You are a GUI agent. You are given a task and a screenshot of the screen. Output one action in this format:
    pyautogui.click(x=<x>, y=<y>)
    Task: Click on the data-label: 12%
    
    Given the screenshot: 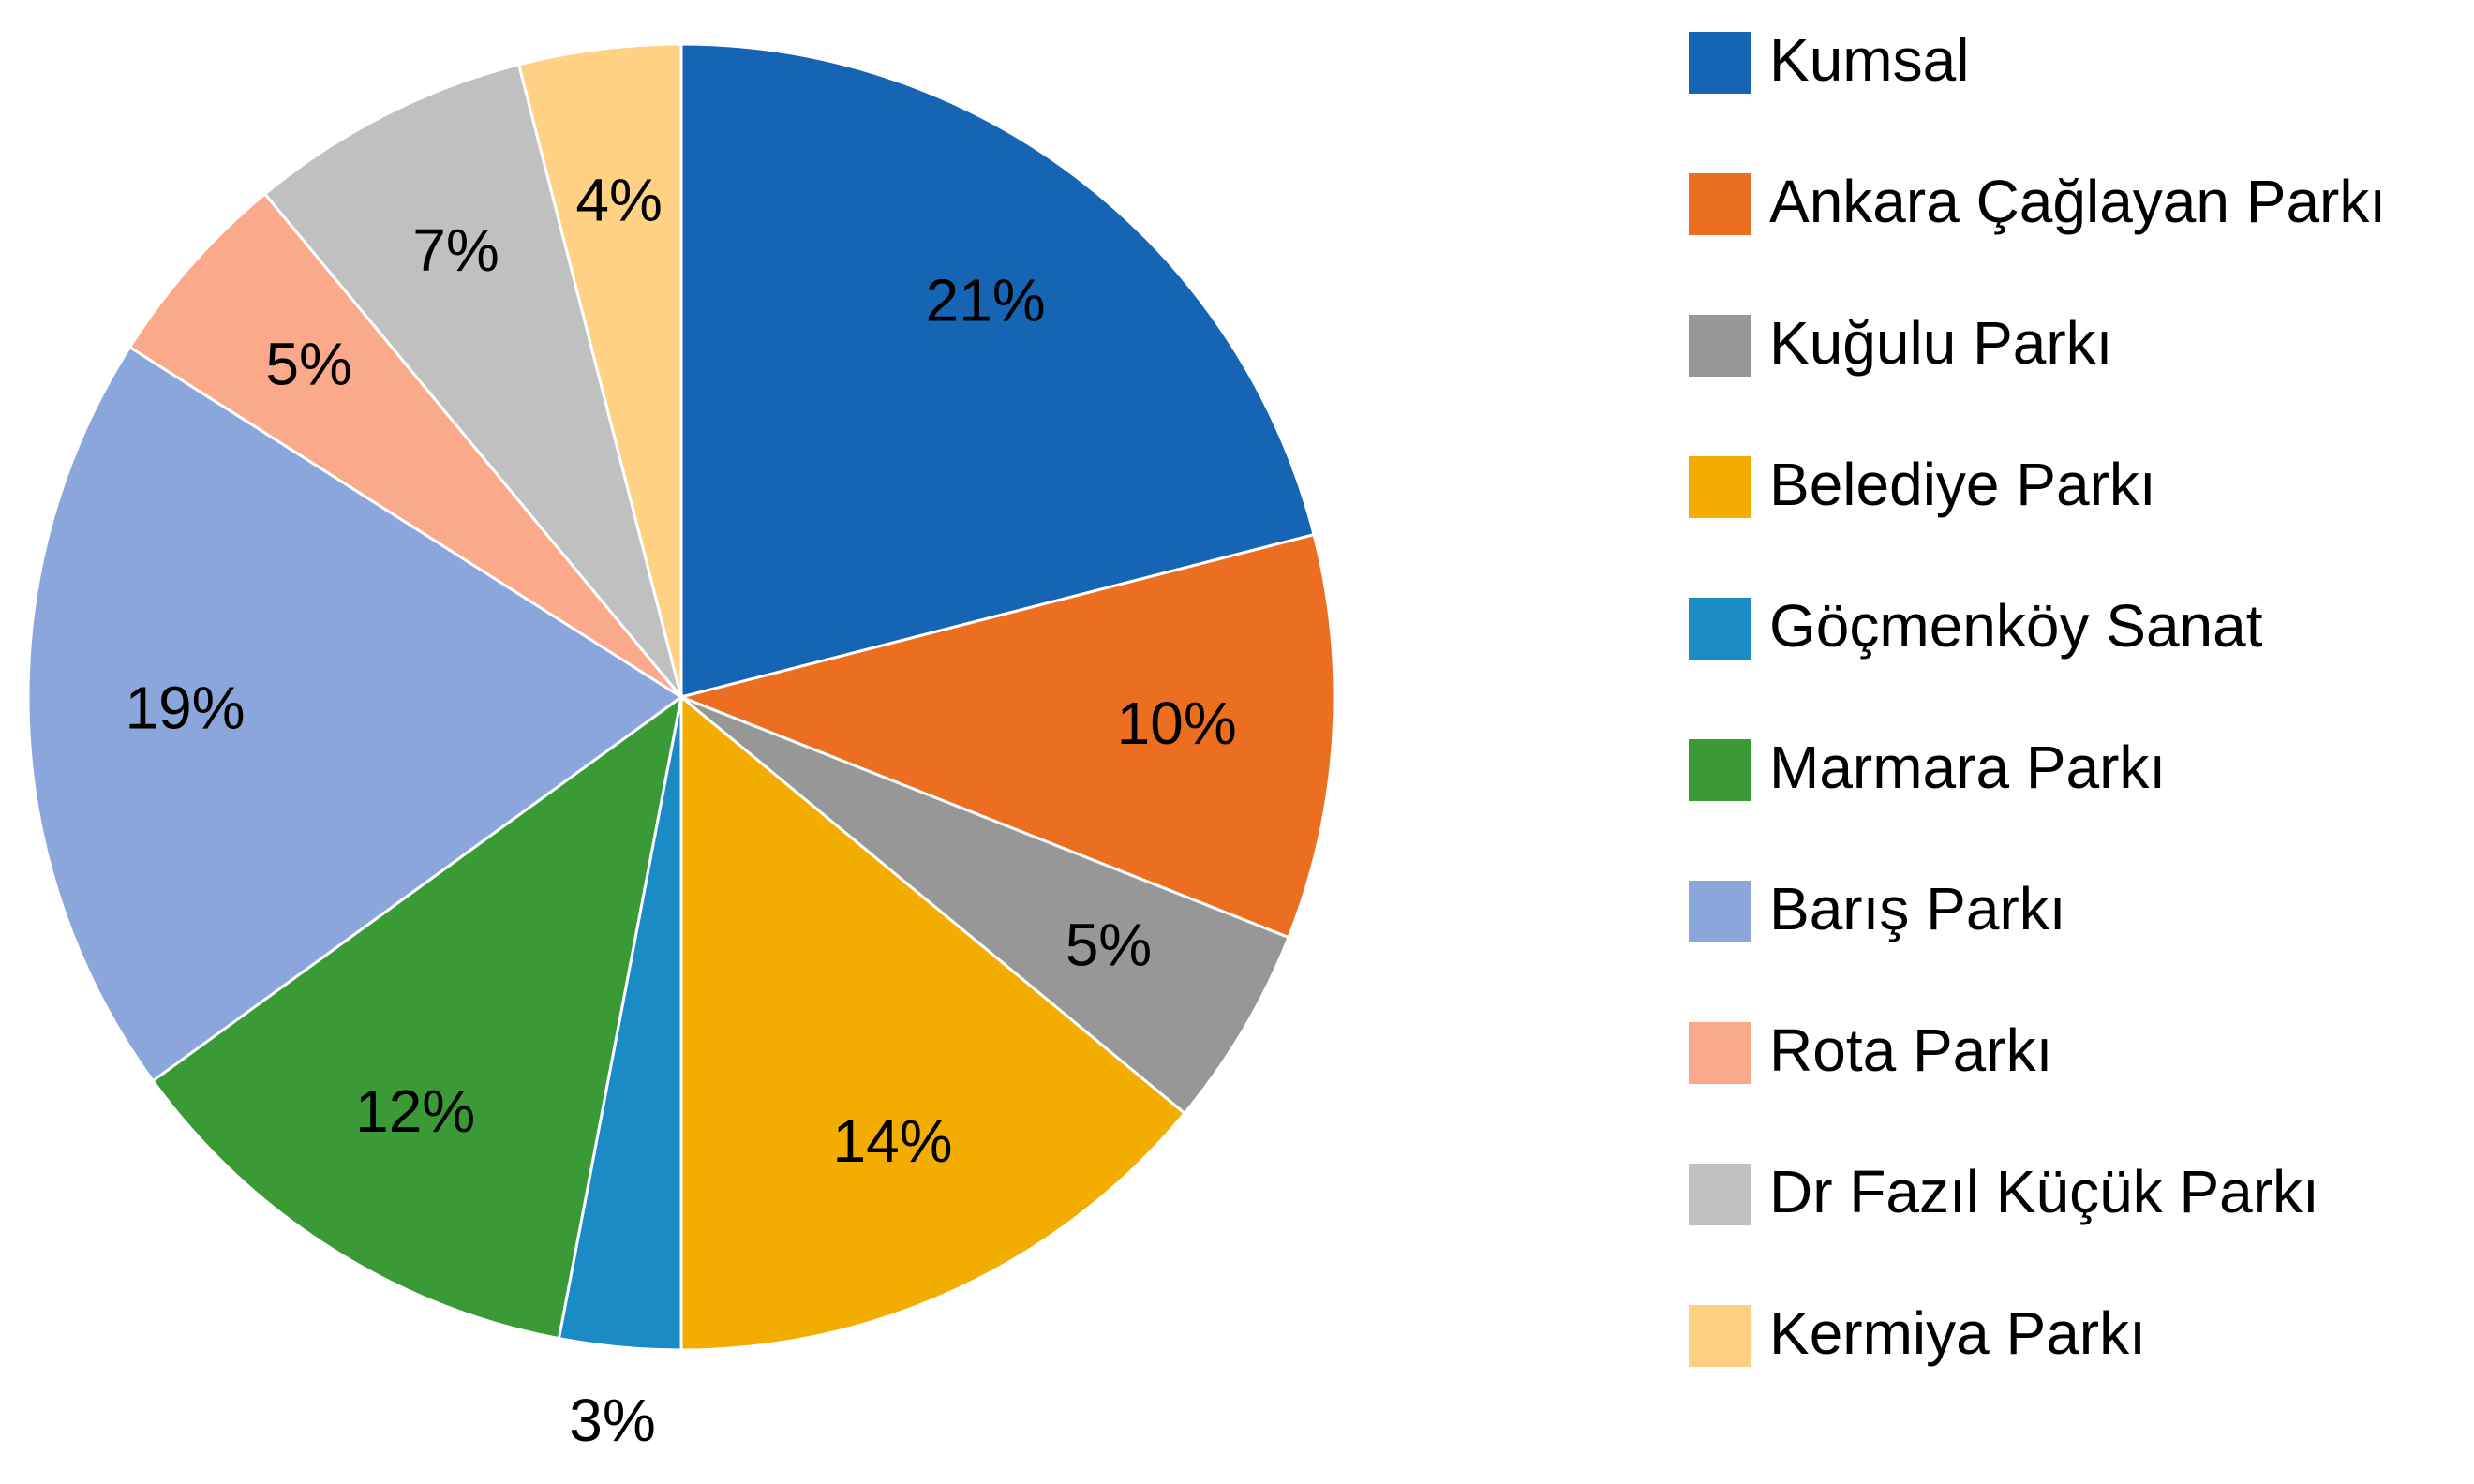 What is the action you would take?
    pyautogui.click(x=415, y=1111)
    